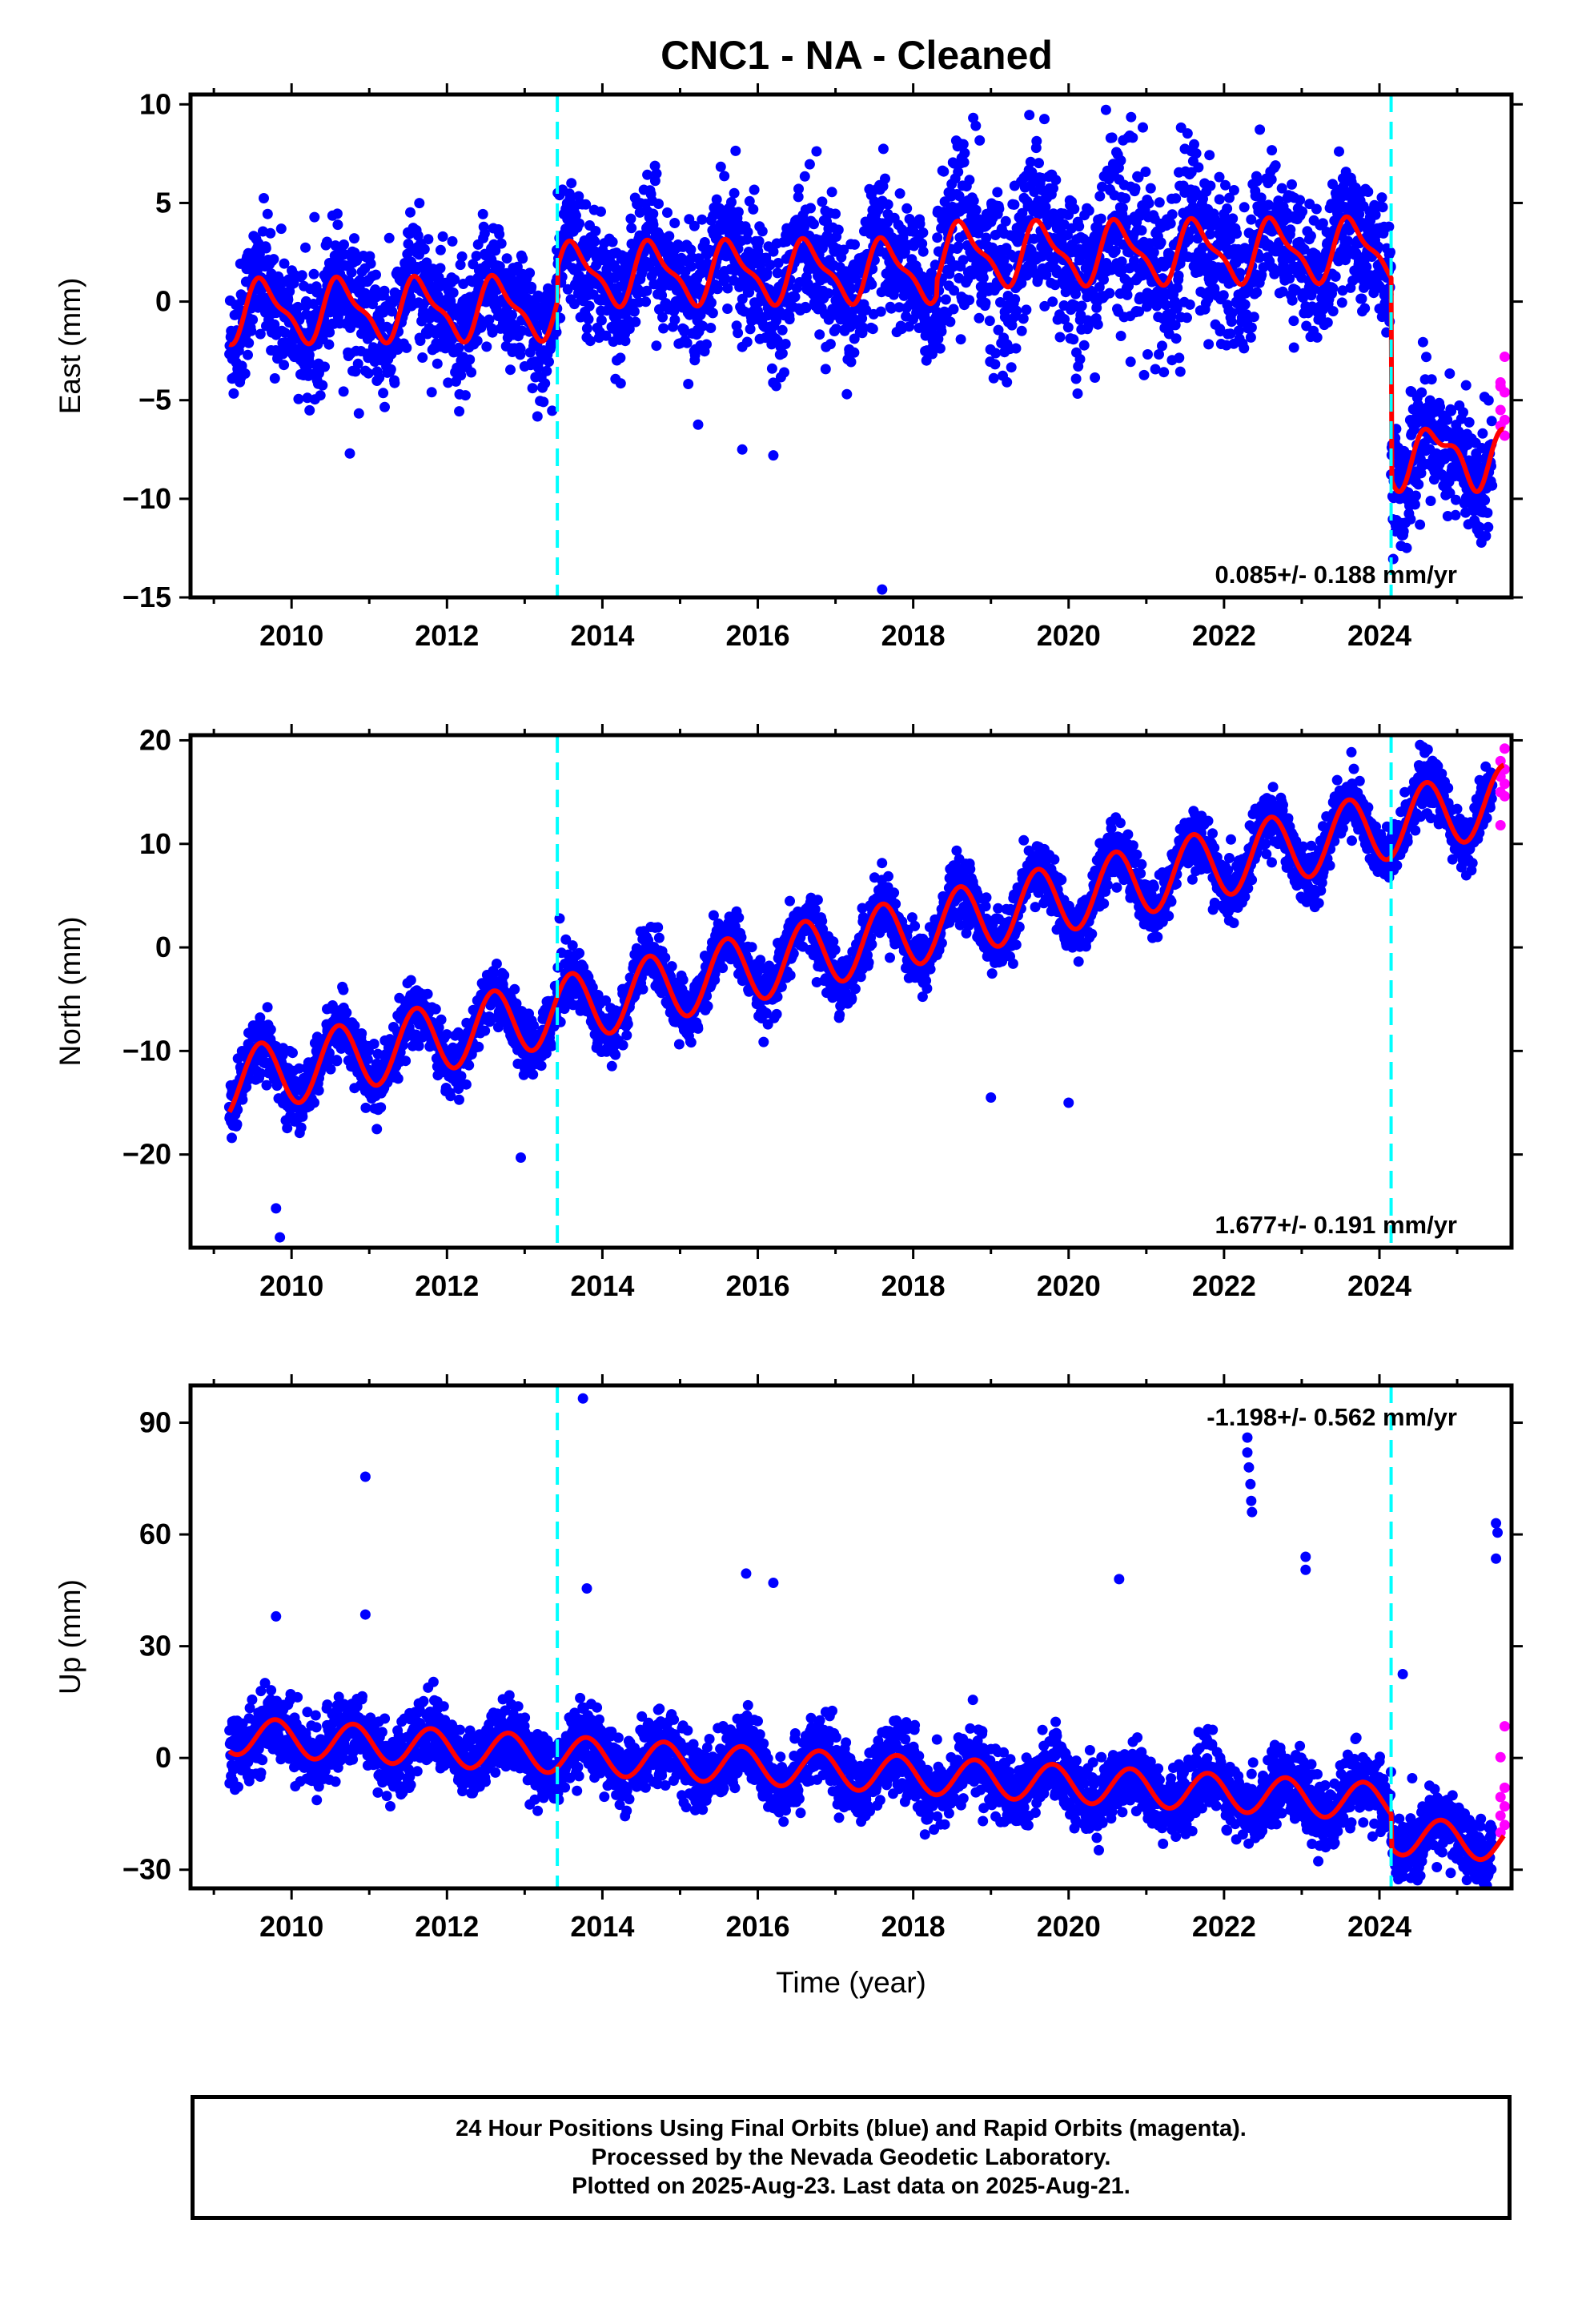 The width and height of the screenshot is (1582, 2324). What do you see at coordinates (447, 635) in the screenshot?
I see `x-tick-label: 2012` at bounding box center [447, 635].